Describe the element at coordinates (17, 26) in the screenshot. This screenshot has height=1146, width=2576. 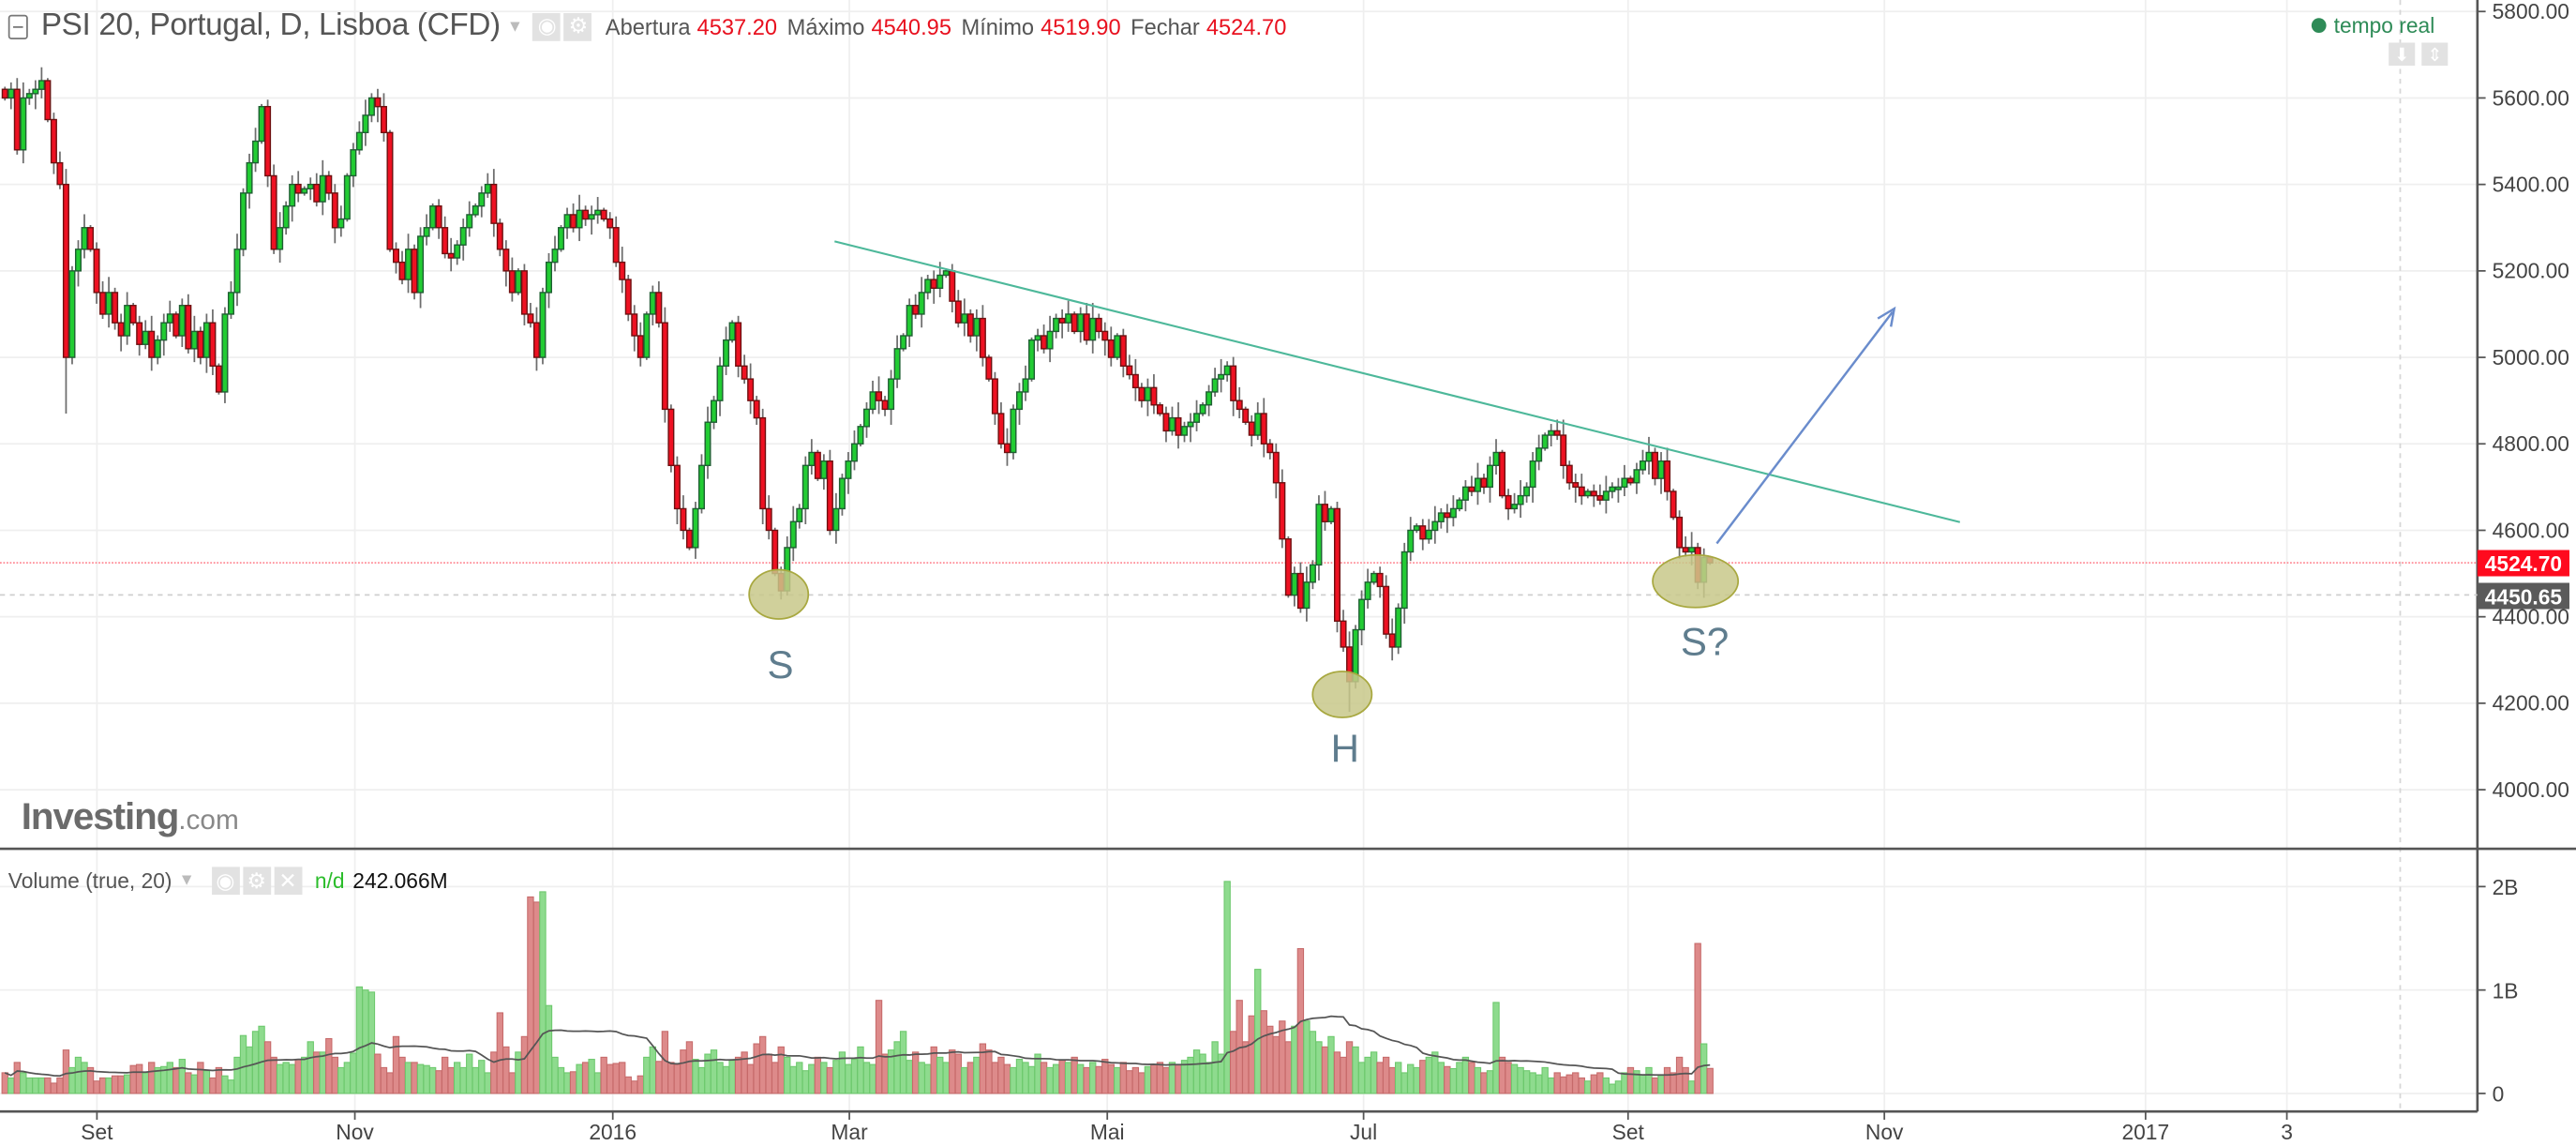
I see `collapse-icon` at that location.